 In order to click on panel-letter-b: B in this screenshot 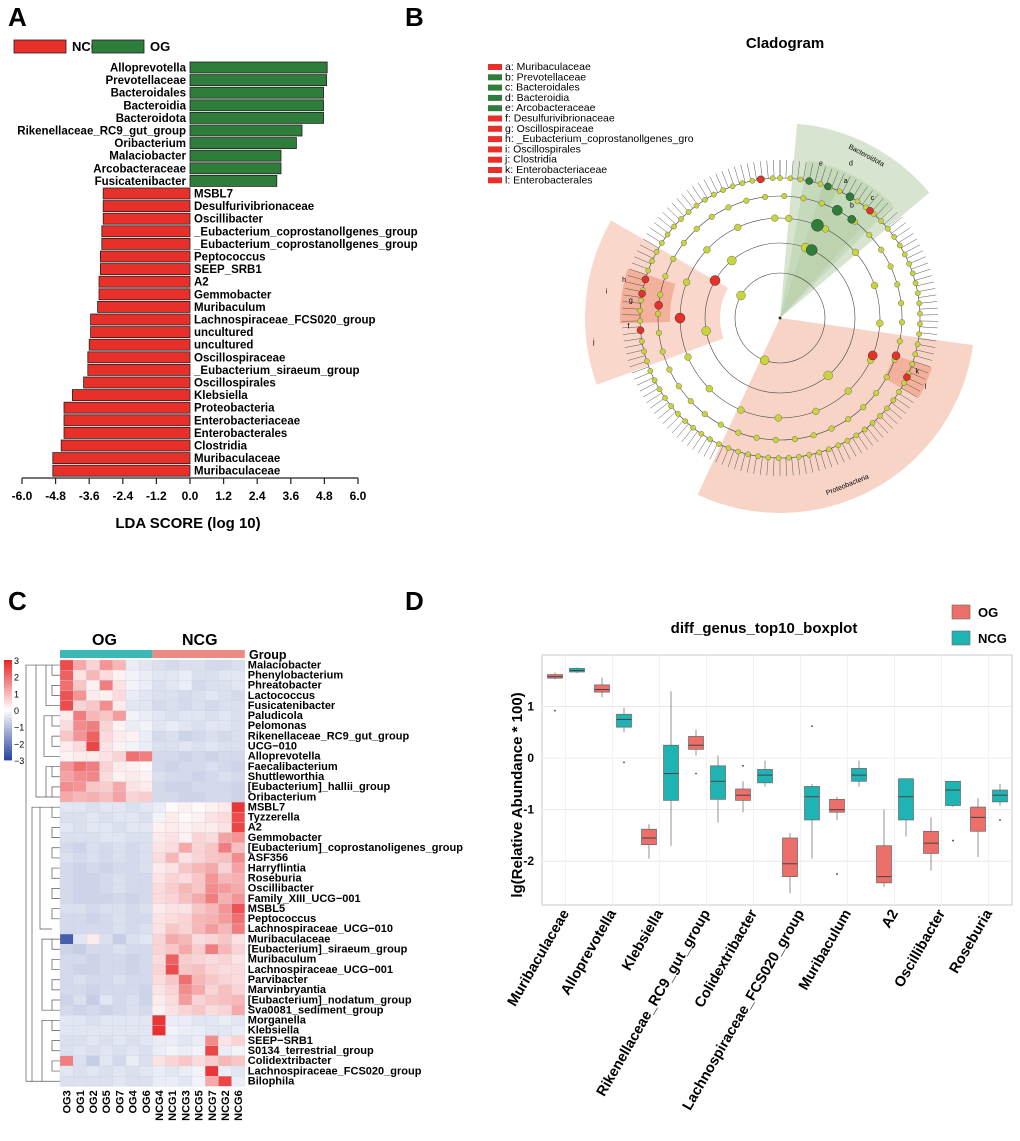, I will do `click(414, 17)`.